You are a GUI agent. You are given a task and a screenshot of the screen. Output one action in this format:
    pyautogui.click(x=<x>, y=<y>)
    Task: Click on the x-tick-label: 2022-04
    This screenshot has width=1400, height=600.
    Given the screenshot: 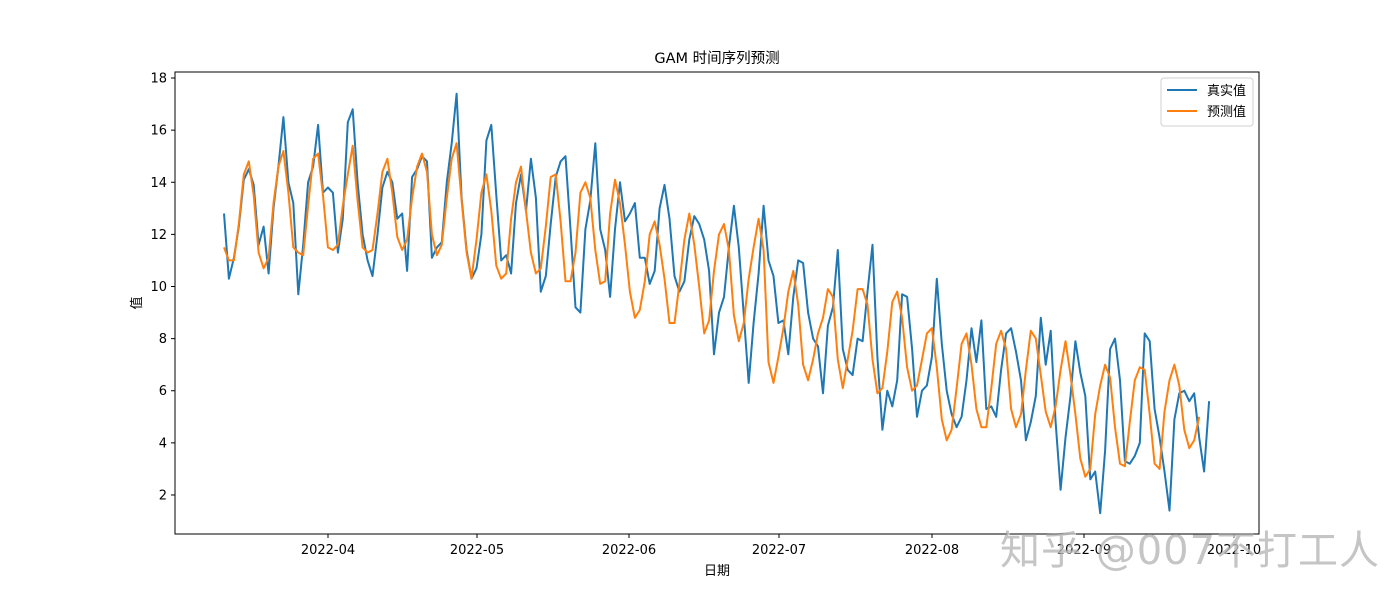 What is the action you would take?
    pyautogui.click(x=328, y=550)
    